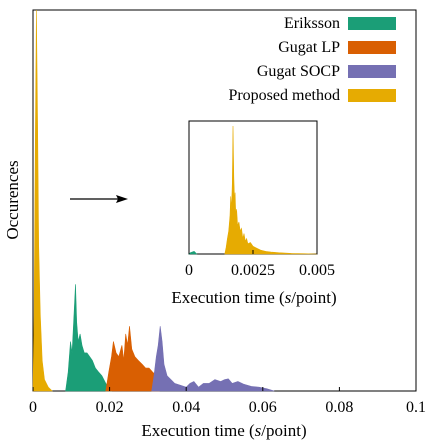 The height and width of the screenshot is (442, 430). Describe the element at coordinates (42, 200) in the screenshot. I see `main-series-proposed-method` at that location.